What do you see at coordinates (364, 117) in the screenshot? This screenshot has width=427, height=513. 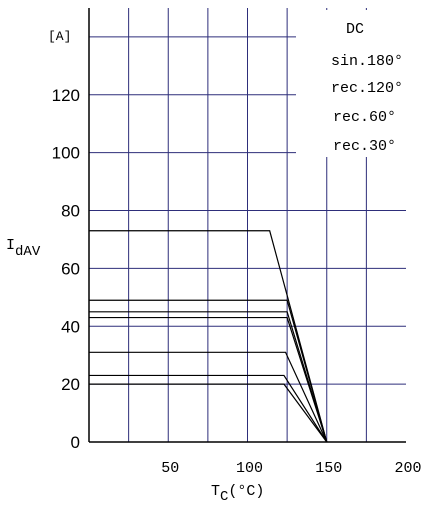 I see `legend-item-rec60: rec.60°` at bounding box center [364, 117].